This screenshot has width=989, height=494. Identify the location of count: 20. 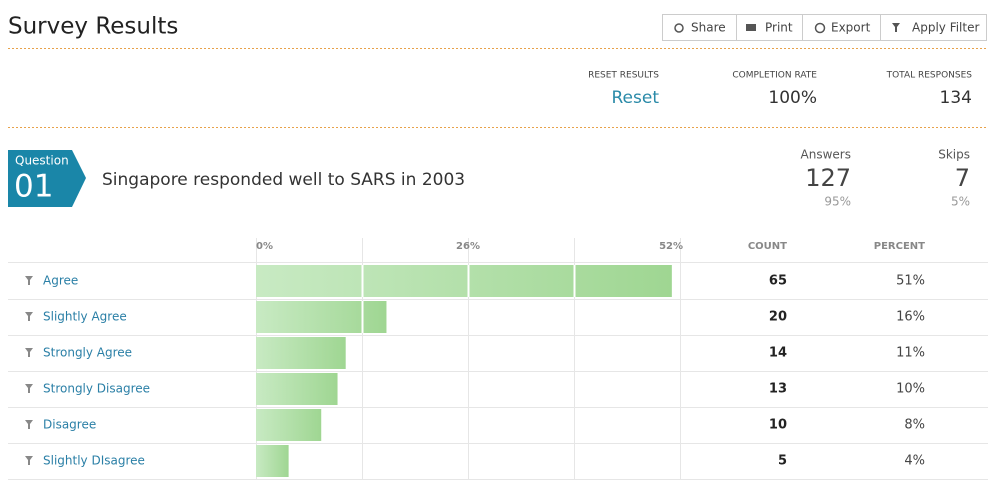
(778, 317).